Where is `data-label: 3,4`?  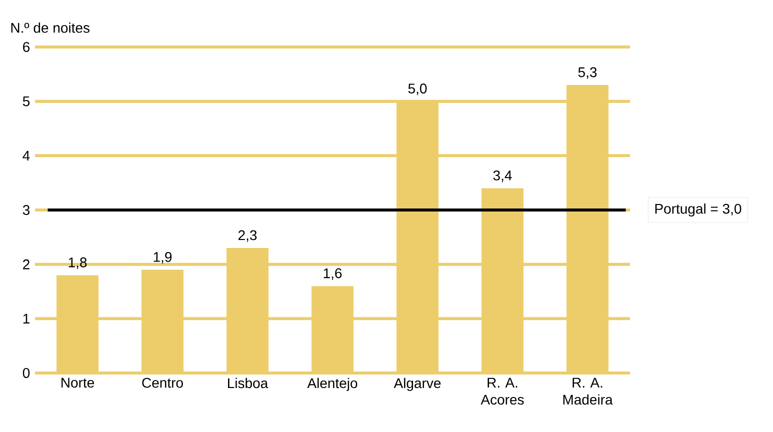 data-label: 3,4 is located at coordinates (502, 176).